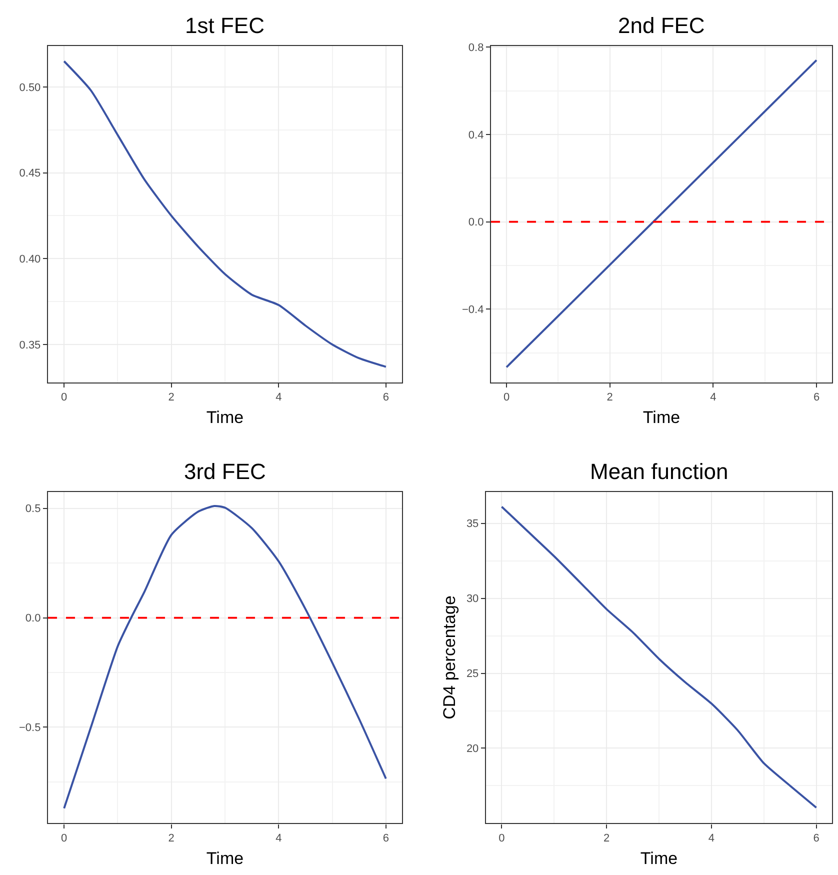 The image size is (838, 875). I want to click on y-tick-label: 0.45, so click(30, 174).